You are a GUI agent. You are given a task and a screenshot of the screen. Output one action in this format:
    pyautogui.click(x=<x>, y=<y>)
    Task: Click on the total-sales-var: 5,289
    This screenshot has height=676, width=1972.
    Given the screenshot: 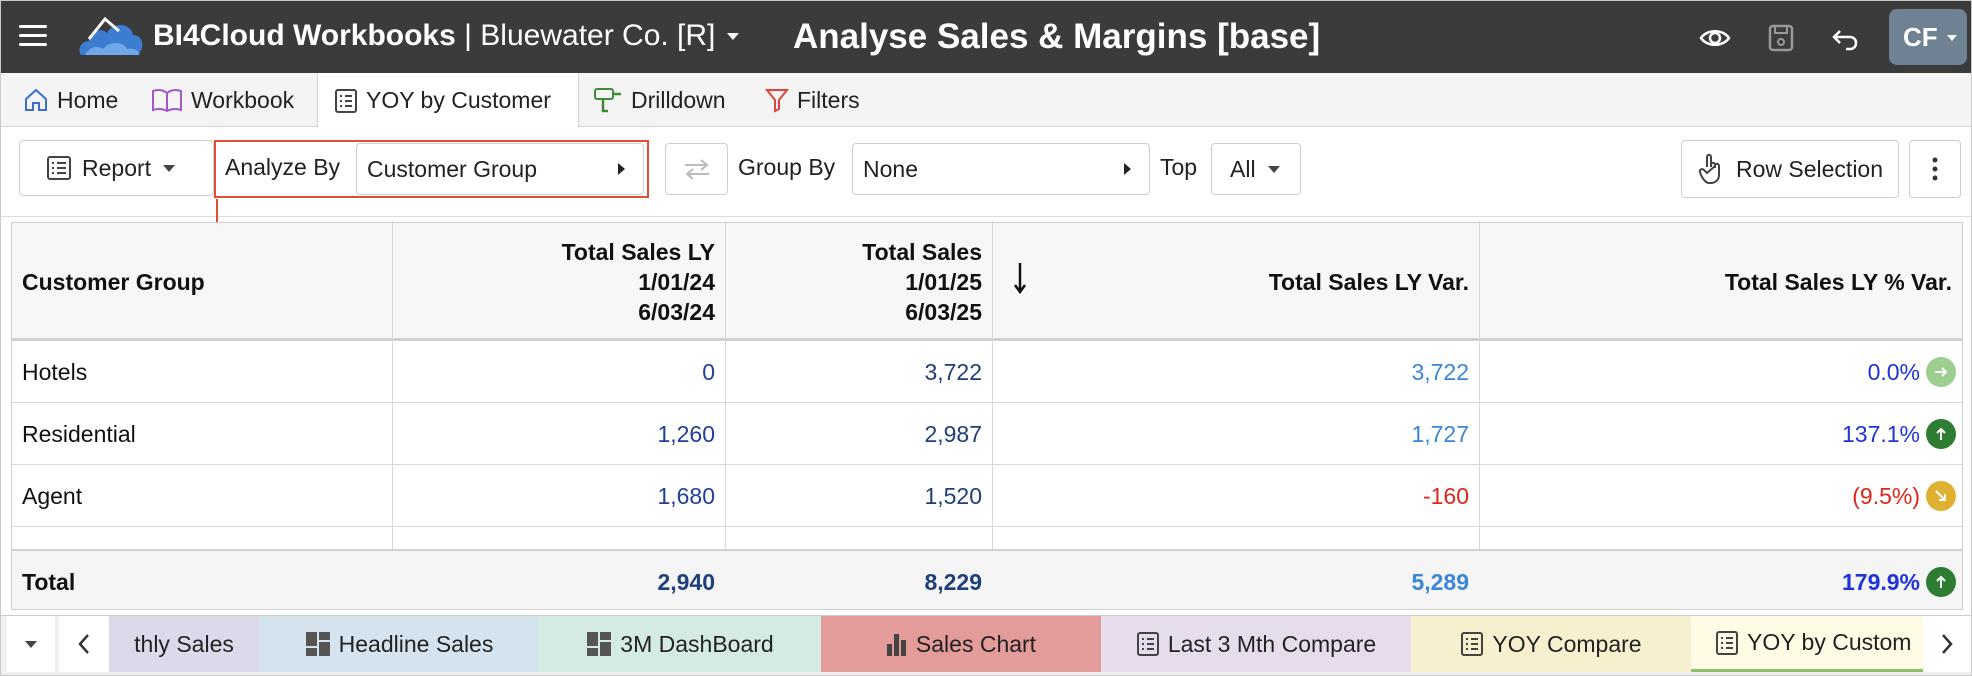 What is the action you would take?
    pyautogui.click(x=1440, y=581)
    